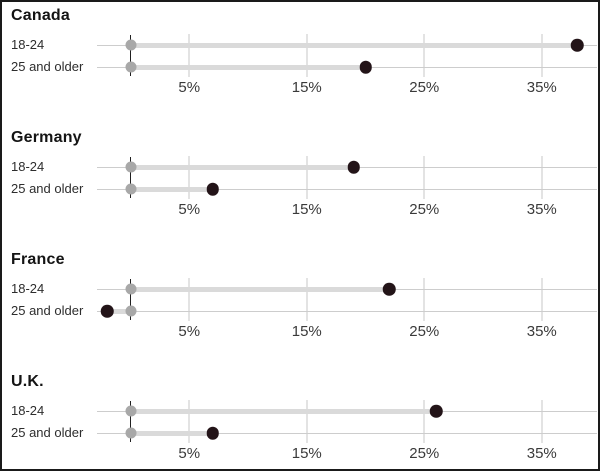  What do you see at coordinates (46, 137) in the screenshot?
I see `panel-title: Germany` at bounding box center [46, 137].